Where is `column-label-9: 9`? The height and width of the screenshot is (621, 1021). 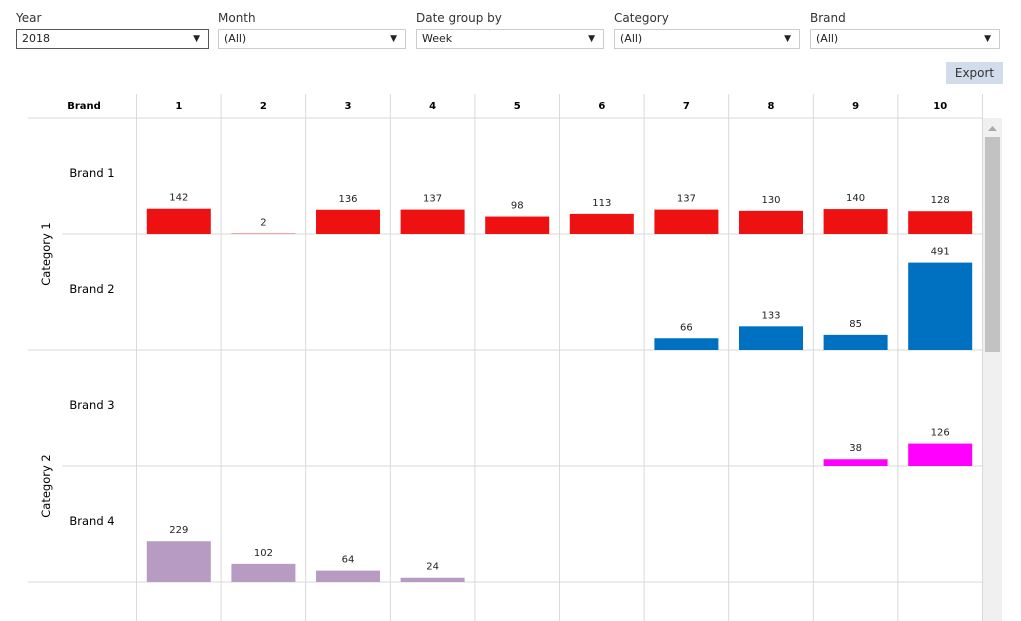 column-label-9: 9 is located at coordinates (855, 106).